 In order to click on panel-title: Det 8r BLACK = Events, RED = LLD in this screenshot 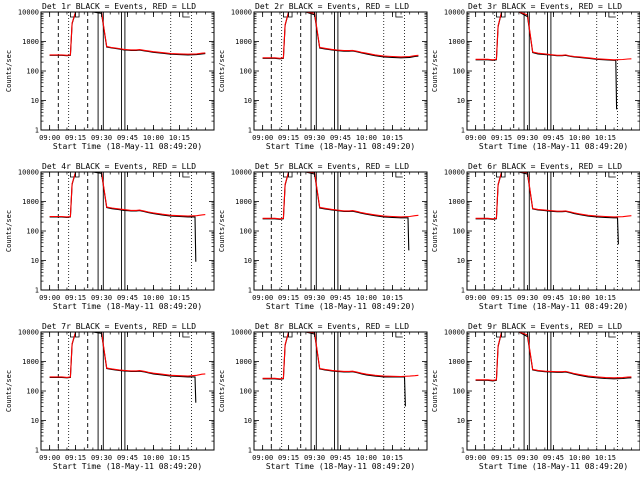, I will do `click(332, 326)`.